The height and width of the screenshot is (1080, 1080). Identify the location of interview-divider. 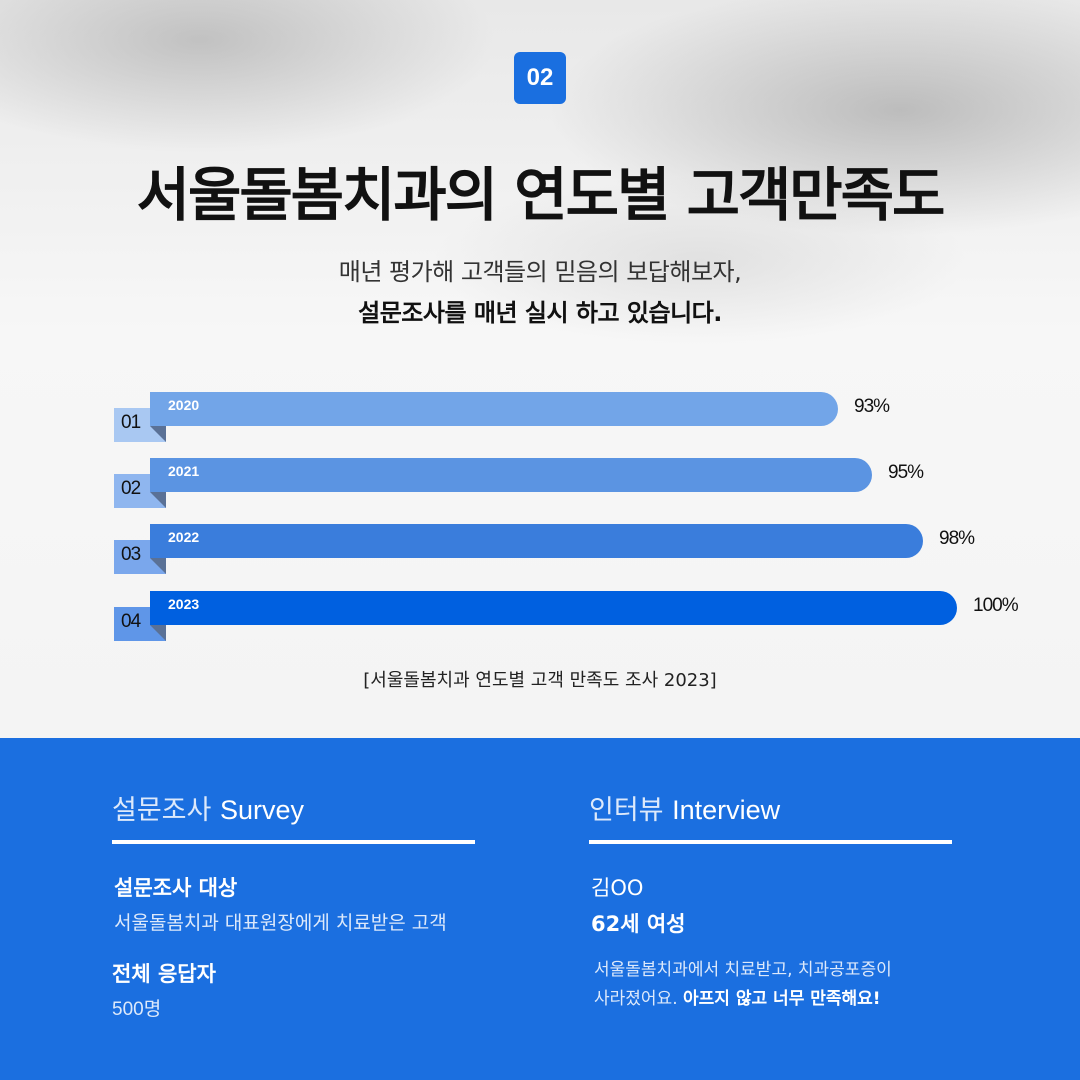
(770, 842).